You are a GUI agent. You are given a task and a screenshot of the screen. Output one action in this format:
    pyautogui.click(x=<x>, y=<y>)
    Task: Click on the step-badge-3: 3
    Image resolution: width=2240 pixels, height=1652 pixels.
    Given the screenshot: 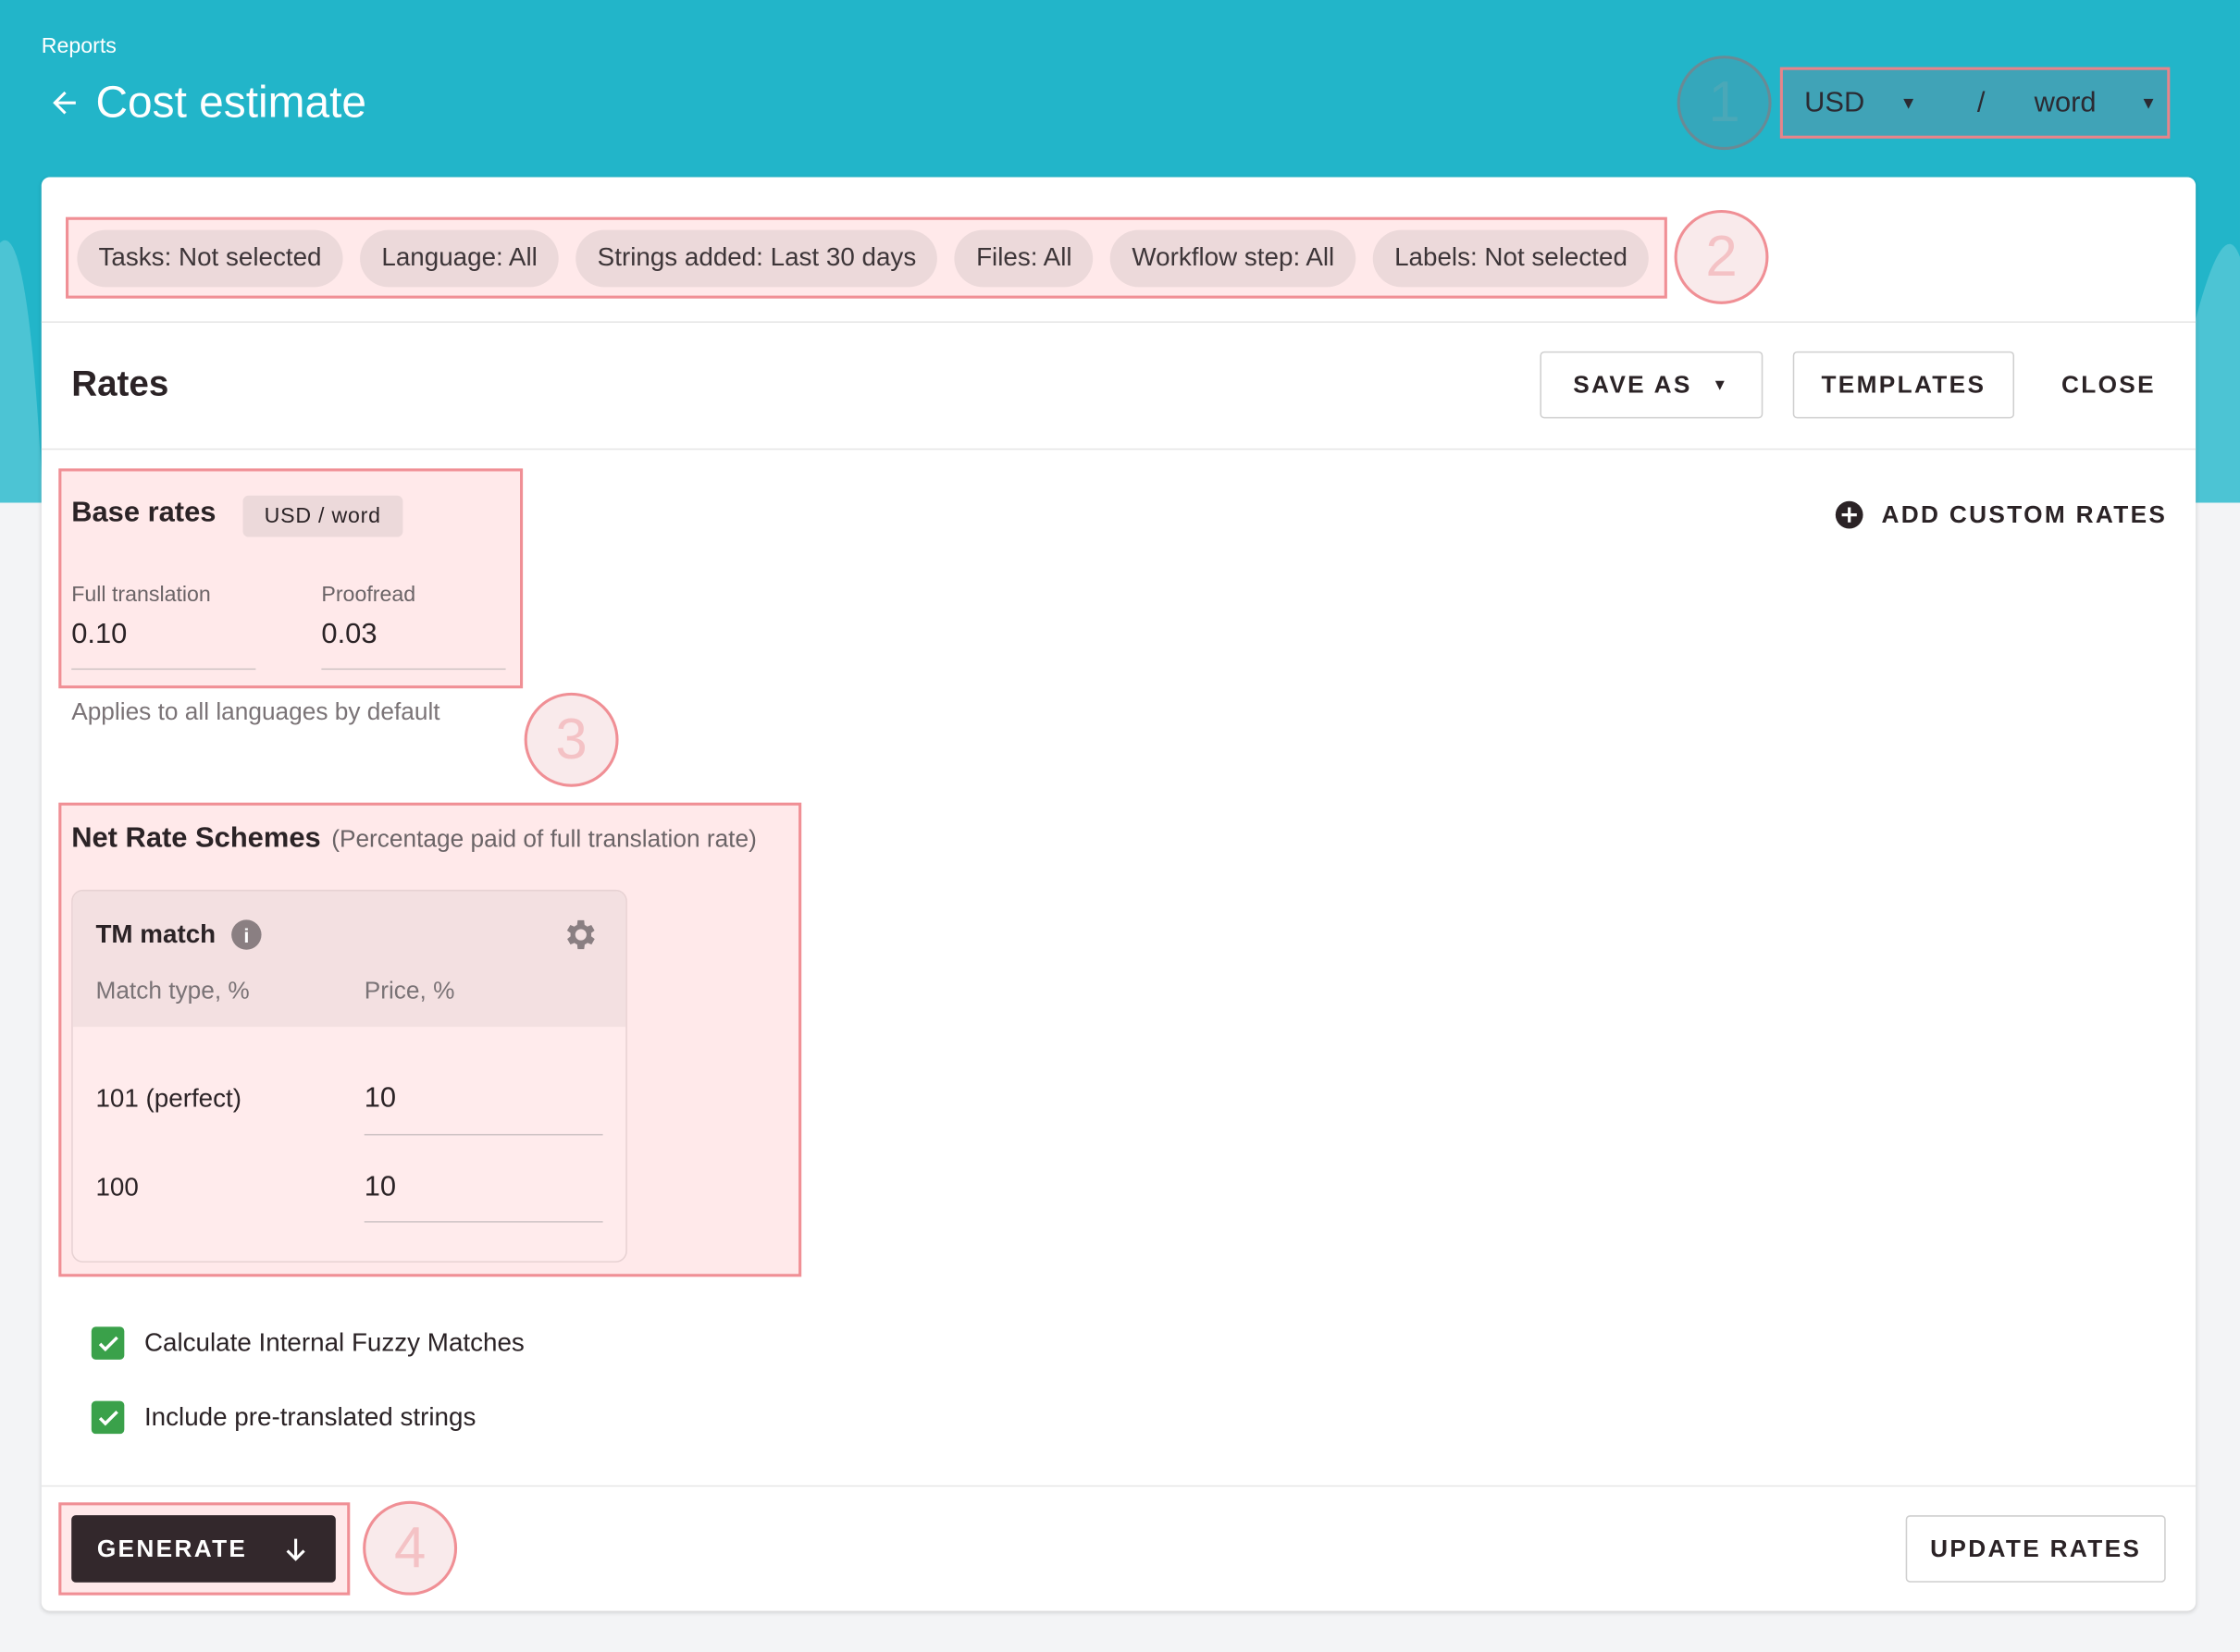 What is the action you would take?
    pyautogui.click(x=571, y=739)
    